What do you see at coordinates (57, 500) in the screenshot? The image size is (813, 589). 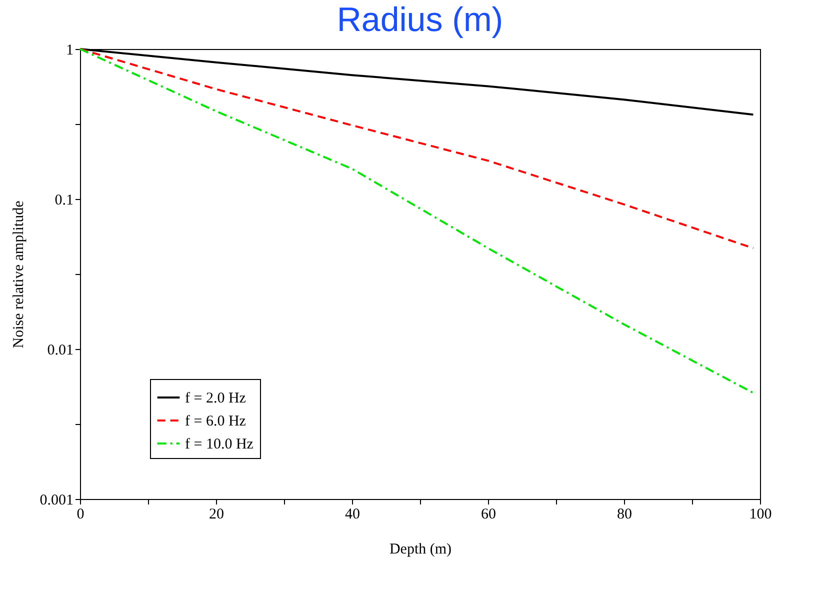 I see `y-tick-label: 0.001` at bounding box center [57, 500].